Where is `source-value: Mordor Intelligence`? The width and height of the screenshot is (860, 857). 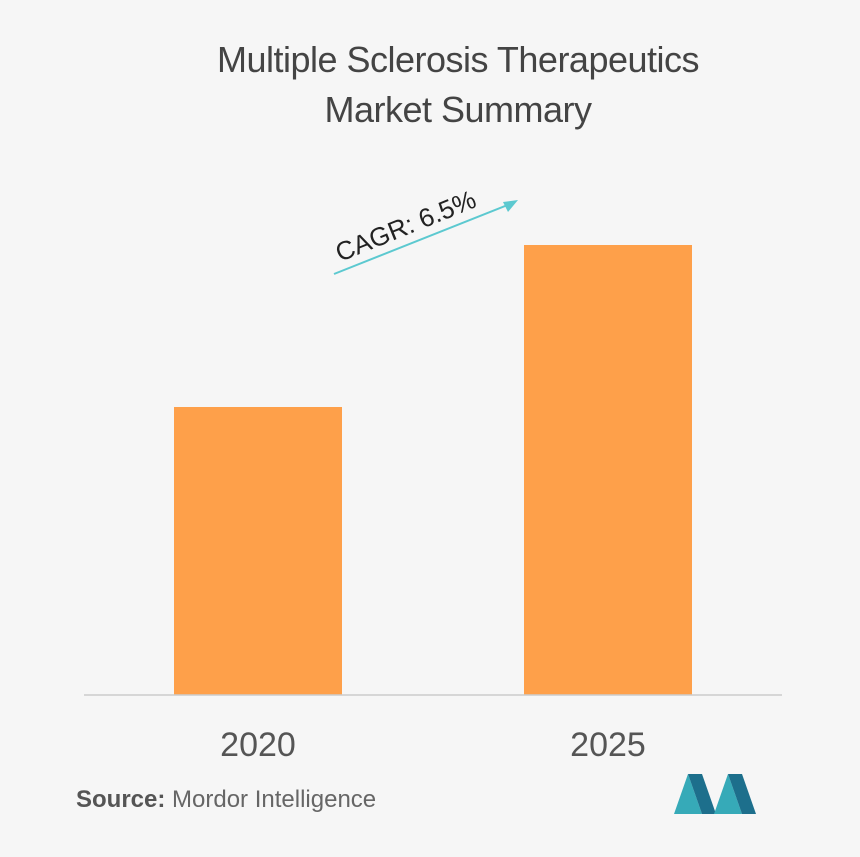
source-value: Mordor Intelligence is located at coordinates (274, 799).